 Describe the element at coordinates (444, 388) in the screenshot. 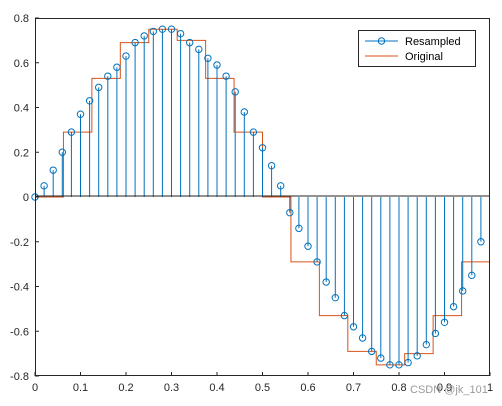

I see `x-tick-label: 0.9` at that location.